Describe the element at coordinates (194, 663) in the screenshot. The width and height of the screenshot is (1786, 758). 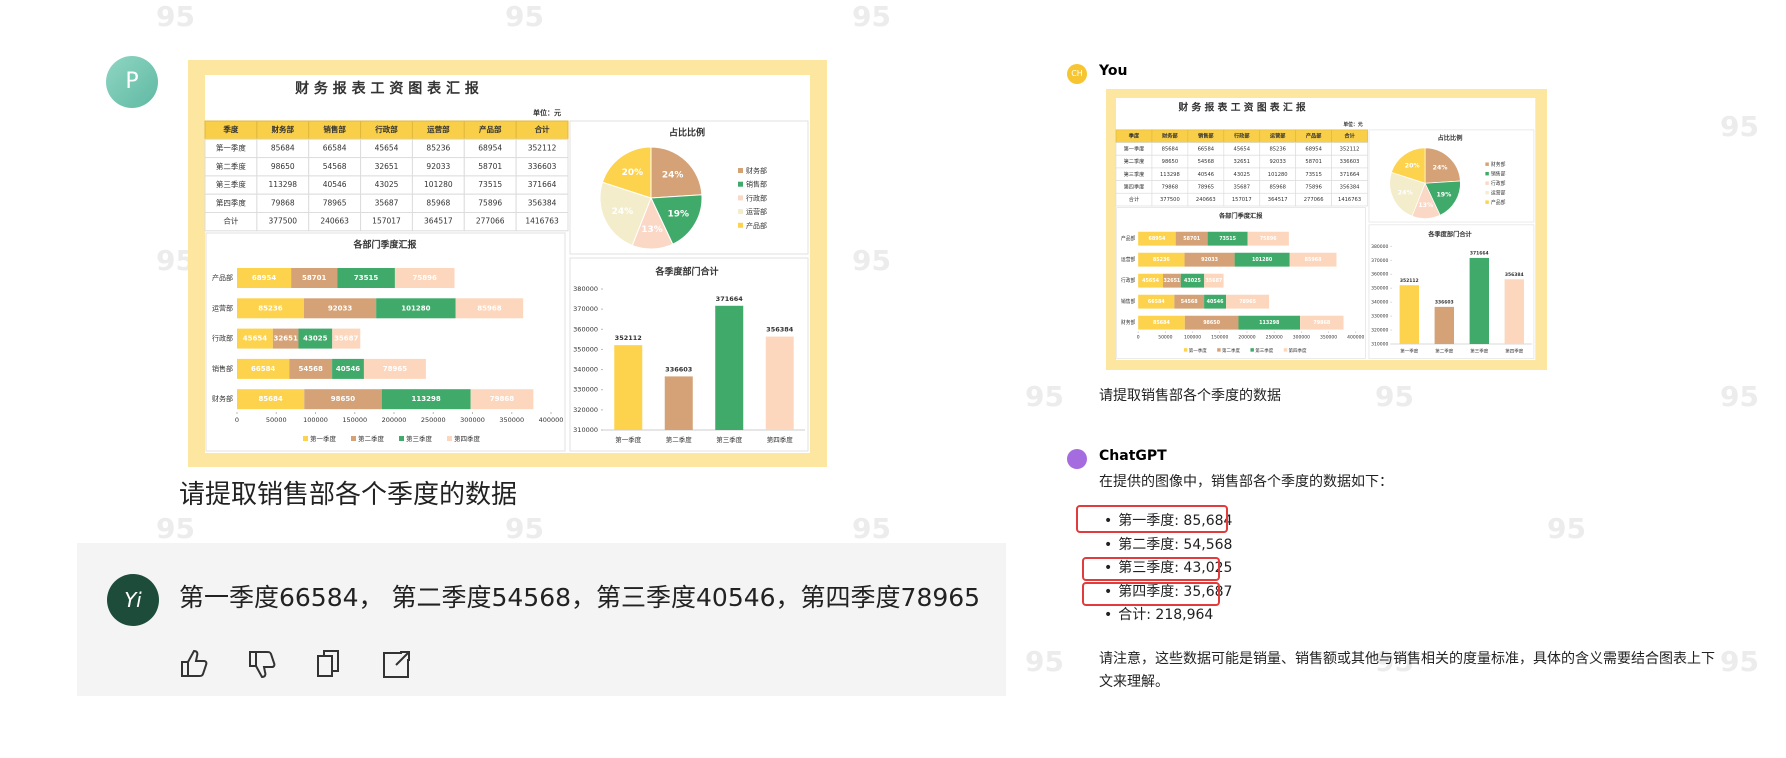
I see `like-icon` at that location.